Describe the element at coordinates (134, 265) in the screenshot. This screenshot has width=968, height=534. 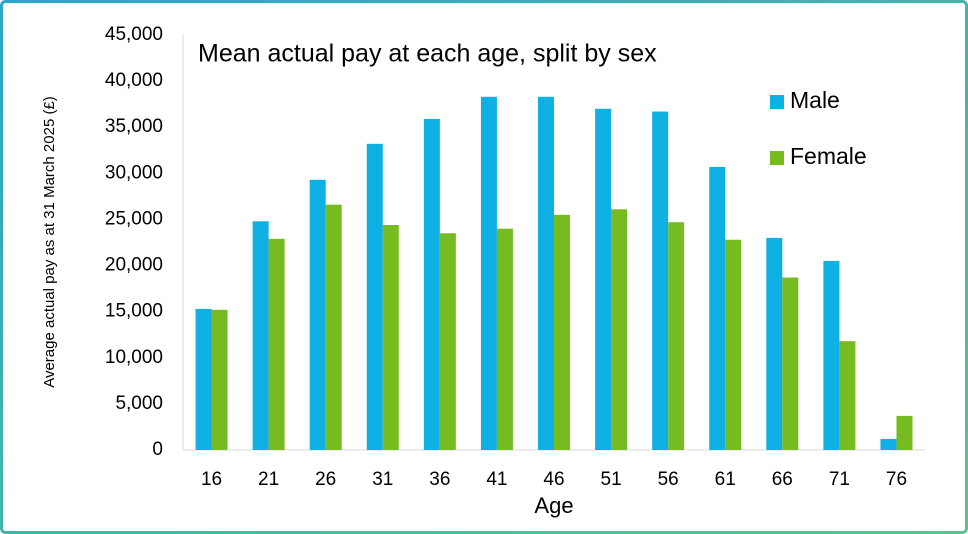
I see `y-tick-label: 20,000` at that location.